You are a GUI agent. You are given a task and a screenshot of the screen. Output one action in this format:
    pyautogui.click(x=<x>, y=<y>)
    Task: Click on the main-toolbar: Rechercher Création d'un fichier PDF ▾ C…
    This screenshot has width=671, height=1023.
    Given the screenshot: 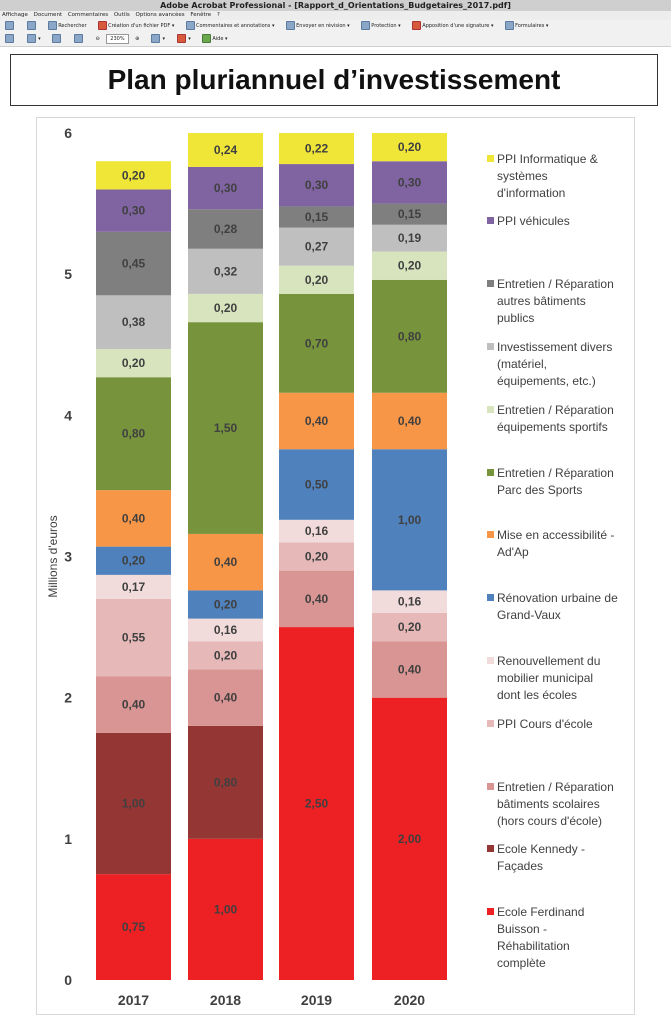 What is the action you would take?
    pyautogui.click(x=335, y=27)
    